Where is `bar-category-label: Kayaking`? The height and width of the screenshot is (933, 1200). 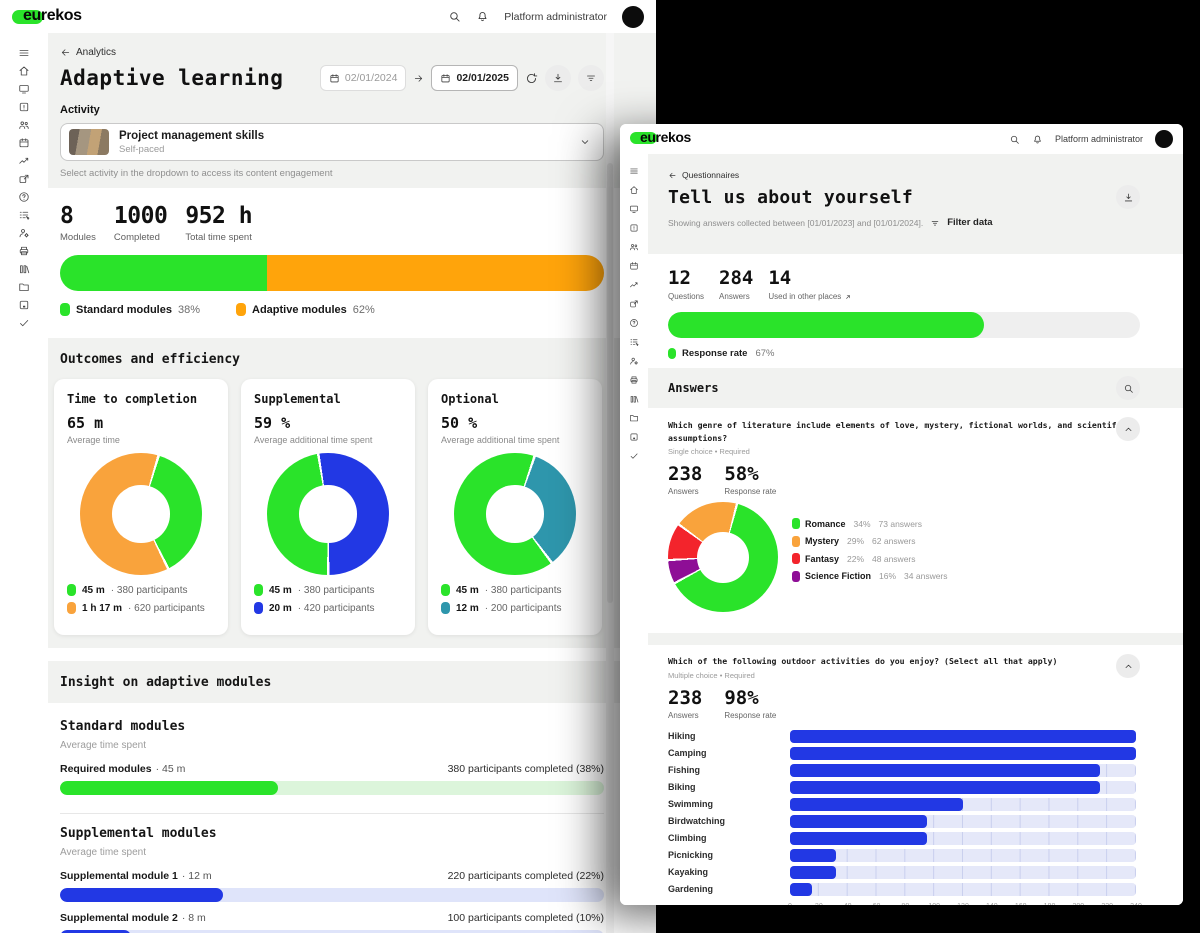
bar-category-label: Kayaking is located at coordinates (688, 872).